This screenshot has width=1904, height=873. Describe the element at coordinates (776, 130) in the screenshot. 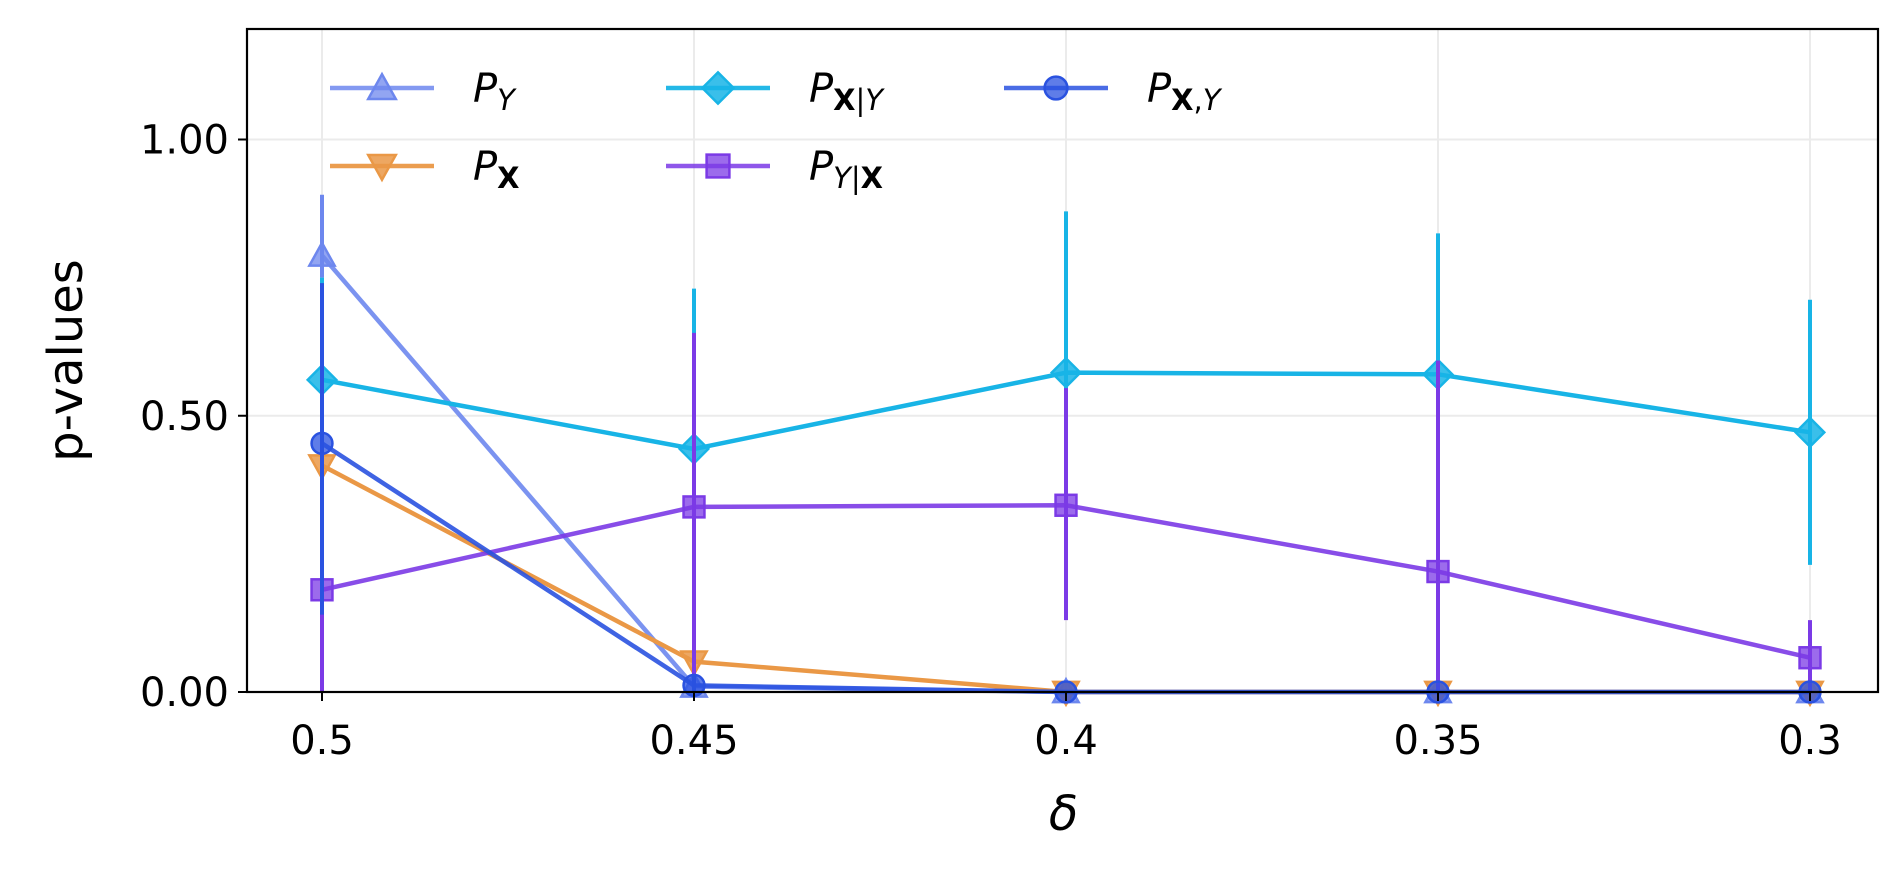

I see `legend: PY PX PX|Y PY|X PX,Y` at that location.